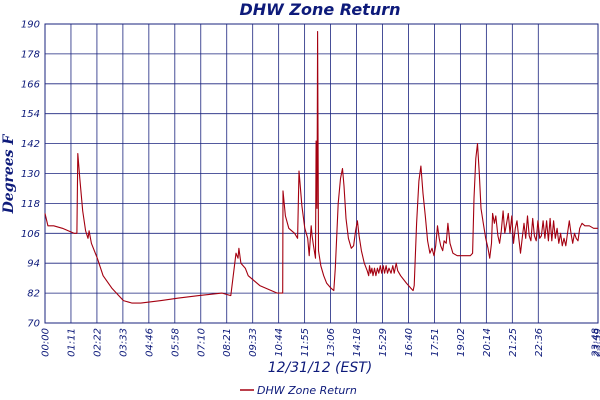  What do you see at coordinates (539, 342) in the screenshot?
I see `x-tick-label: 22:36` at bounding box center [539, 342].